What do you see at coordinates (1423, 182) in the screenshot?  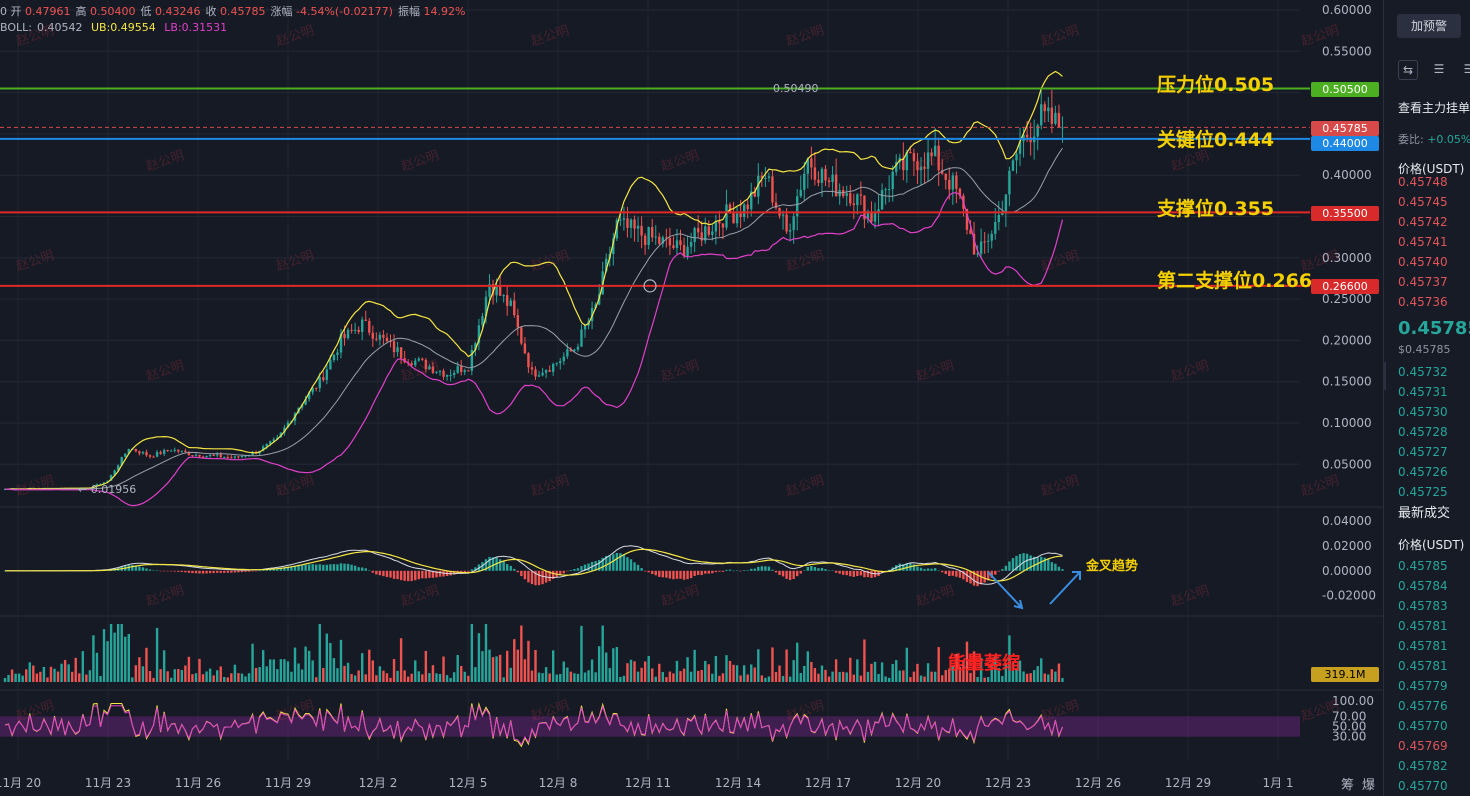 I see `ask-row-0: 0.45748` at bounding box center [1423, 182].